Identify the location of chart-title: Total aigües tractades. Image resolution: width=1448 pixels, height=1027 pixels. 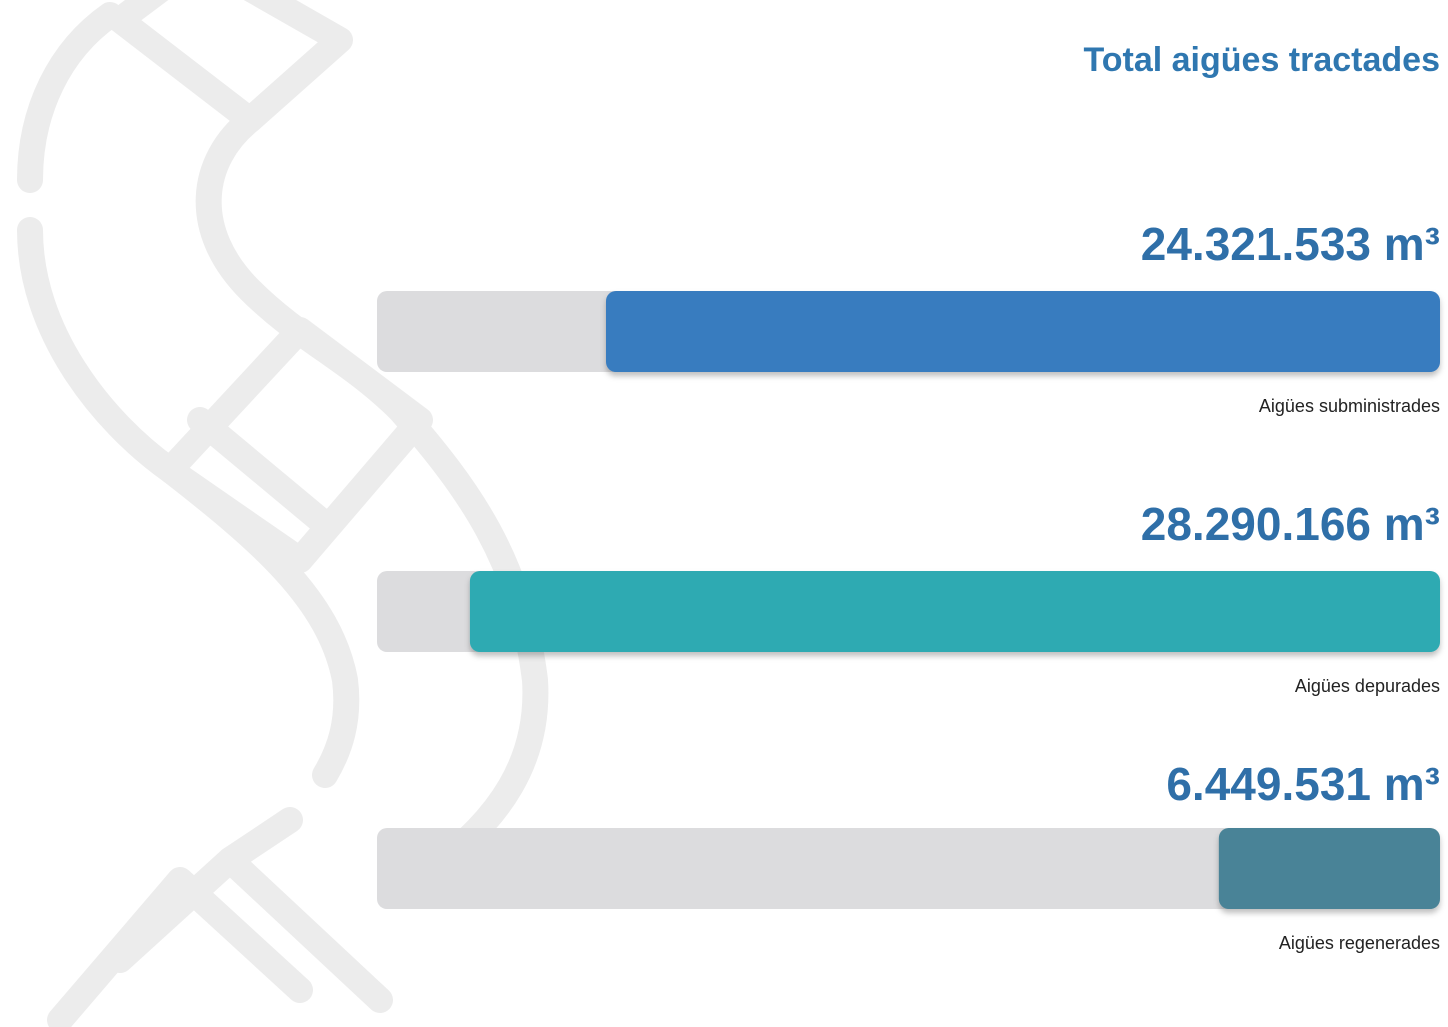
(1262, 60).